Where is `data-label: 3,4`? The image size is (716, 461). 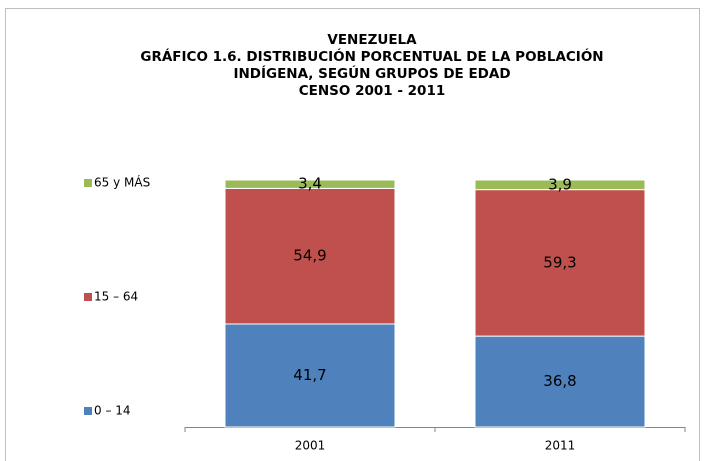
data-label: 3,4 is located at coordinates (310, 184).